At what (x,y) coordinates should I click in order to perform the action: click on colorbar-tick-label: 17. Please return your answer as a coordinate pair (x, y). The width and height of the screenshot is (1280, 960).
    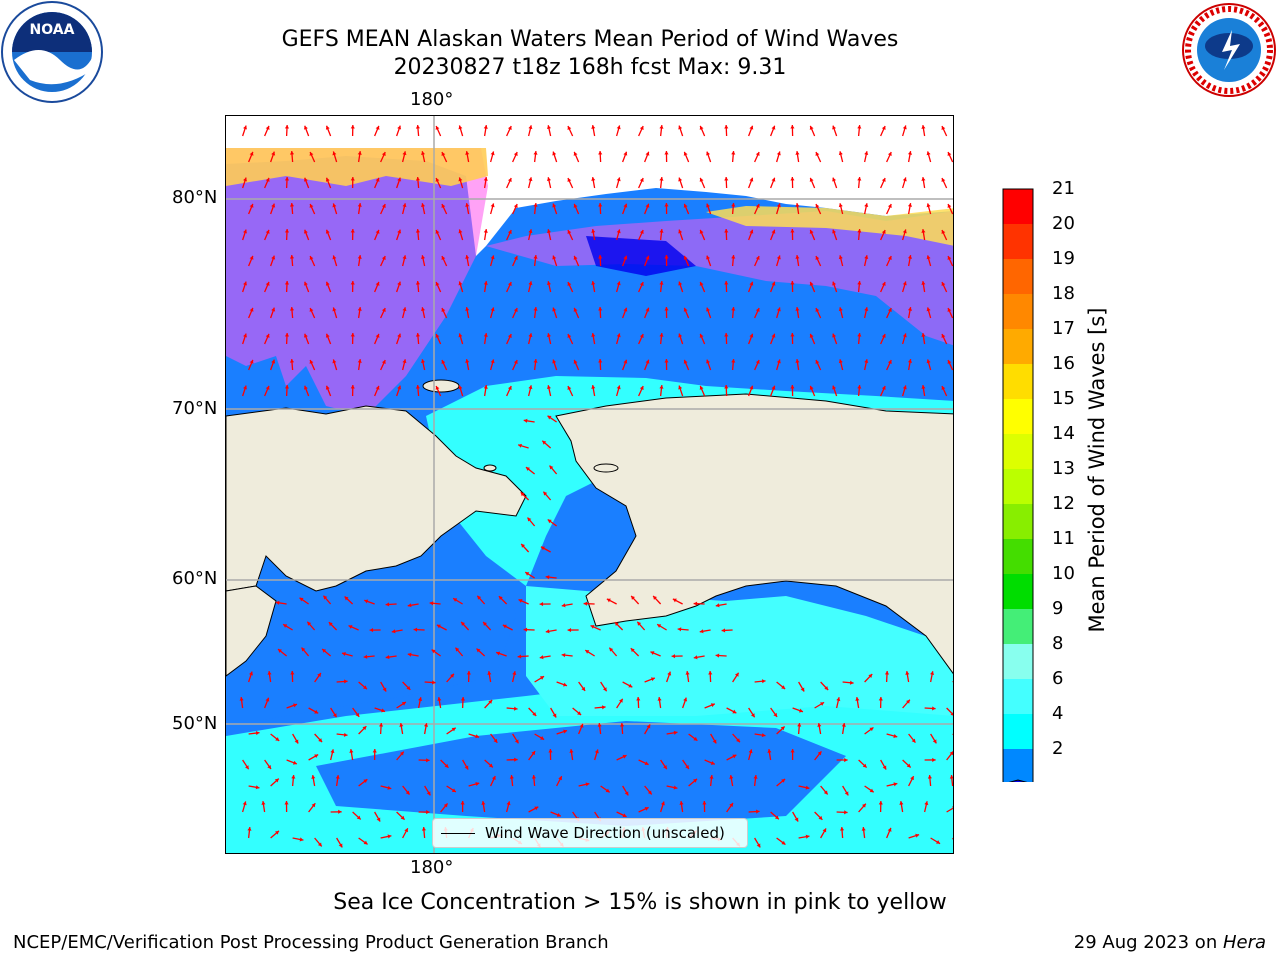
    Looking at the image, I should click on (1063, 328).